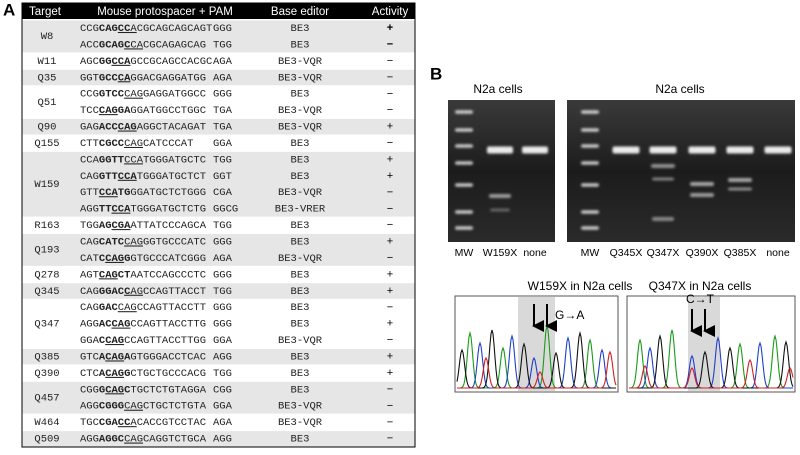 This screenshot has height=455, width=800. Describe the element at coordinates (112, 144) in the screenshot. I see `sequence-segment: CGCC` at that location.